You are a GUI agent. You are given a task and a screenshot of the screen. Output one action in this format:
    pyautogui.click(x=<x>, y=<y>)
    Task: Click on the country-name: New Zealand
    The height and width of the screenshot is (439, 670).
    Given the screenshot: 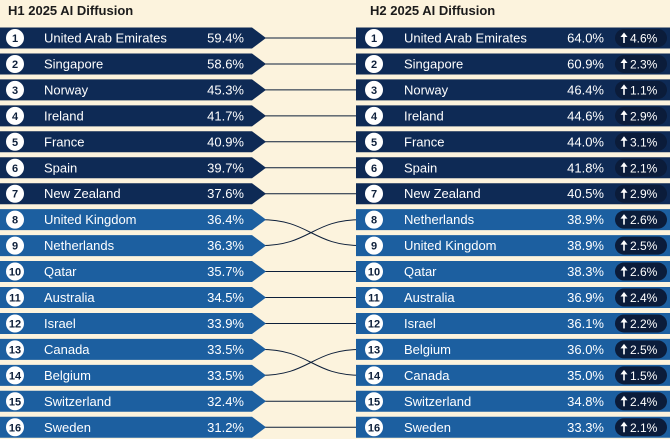 What is the action you would take?
    pyautogui.click(x=82, y=193)
    